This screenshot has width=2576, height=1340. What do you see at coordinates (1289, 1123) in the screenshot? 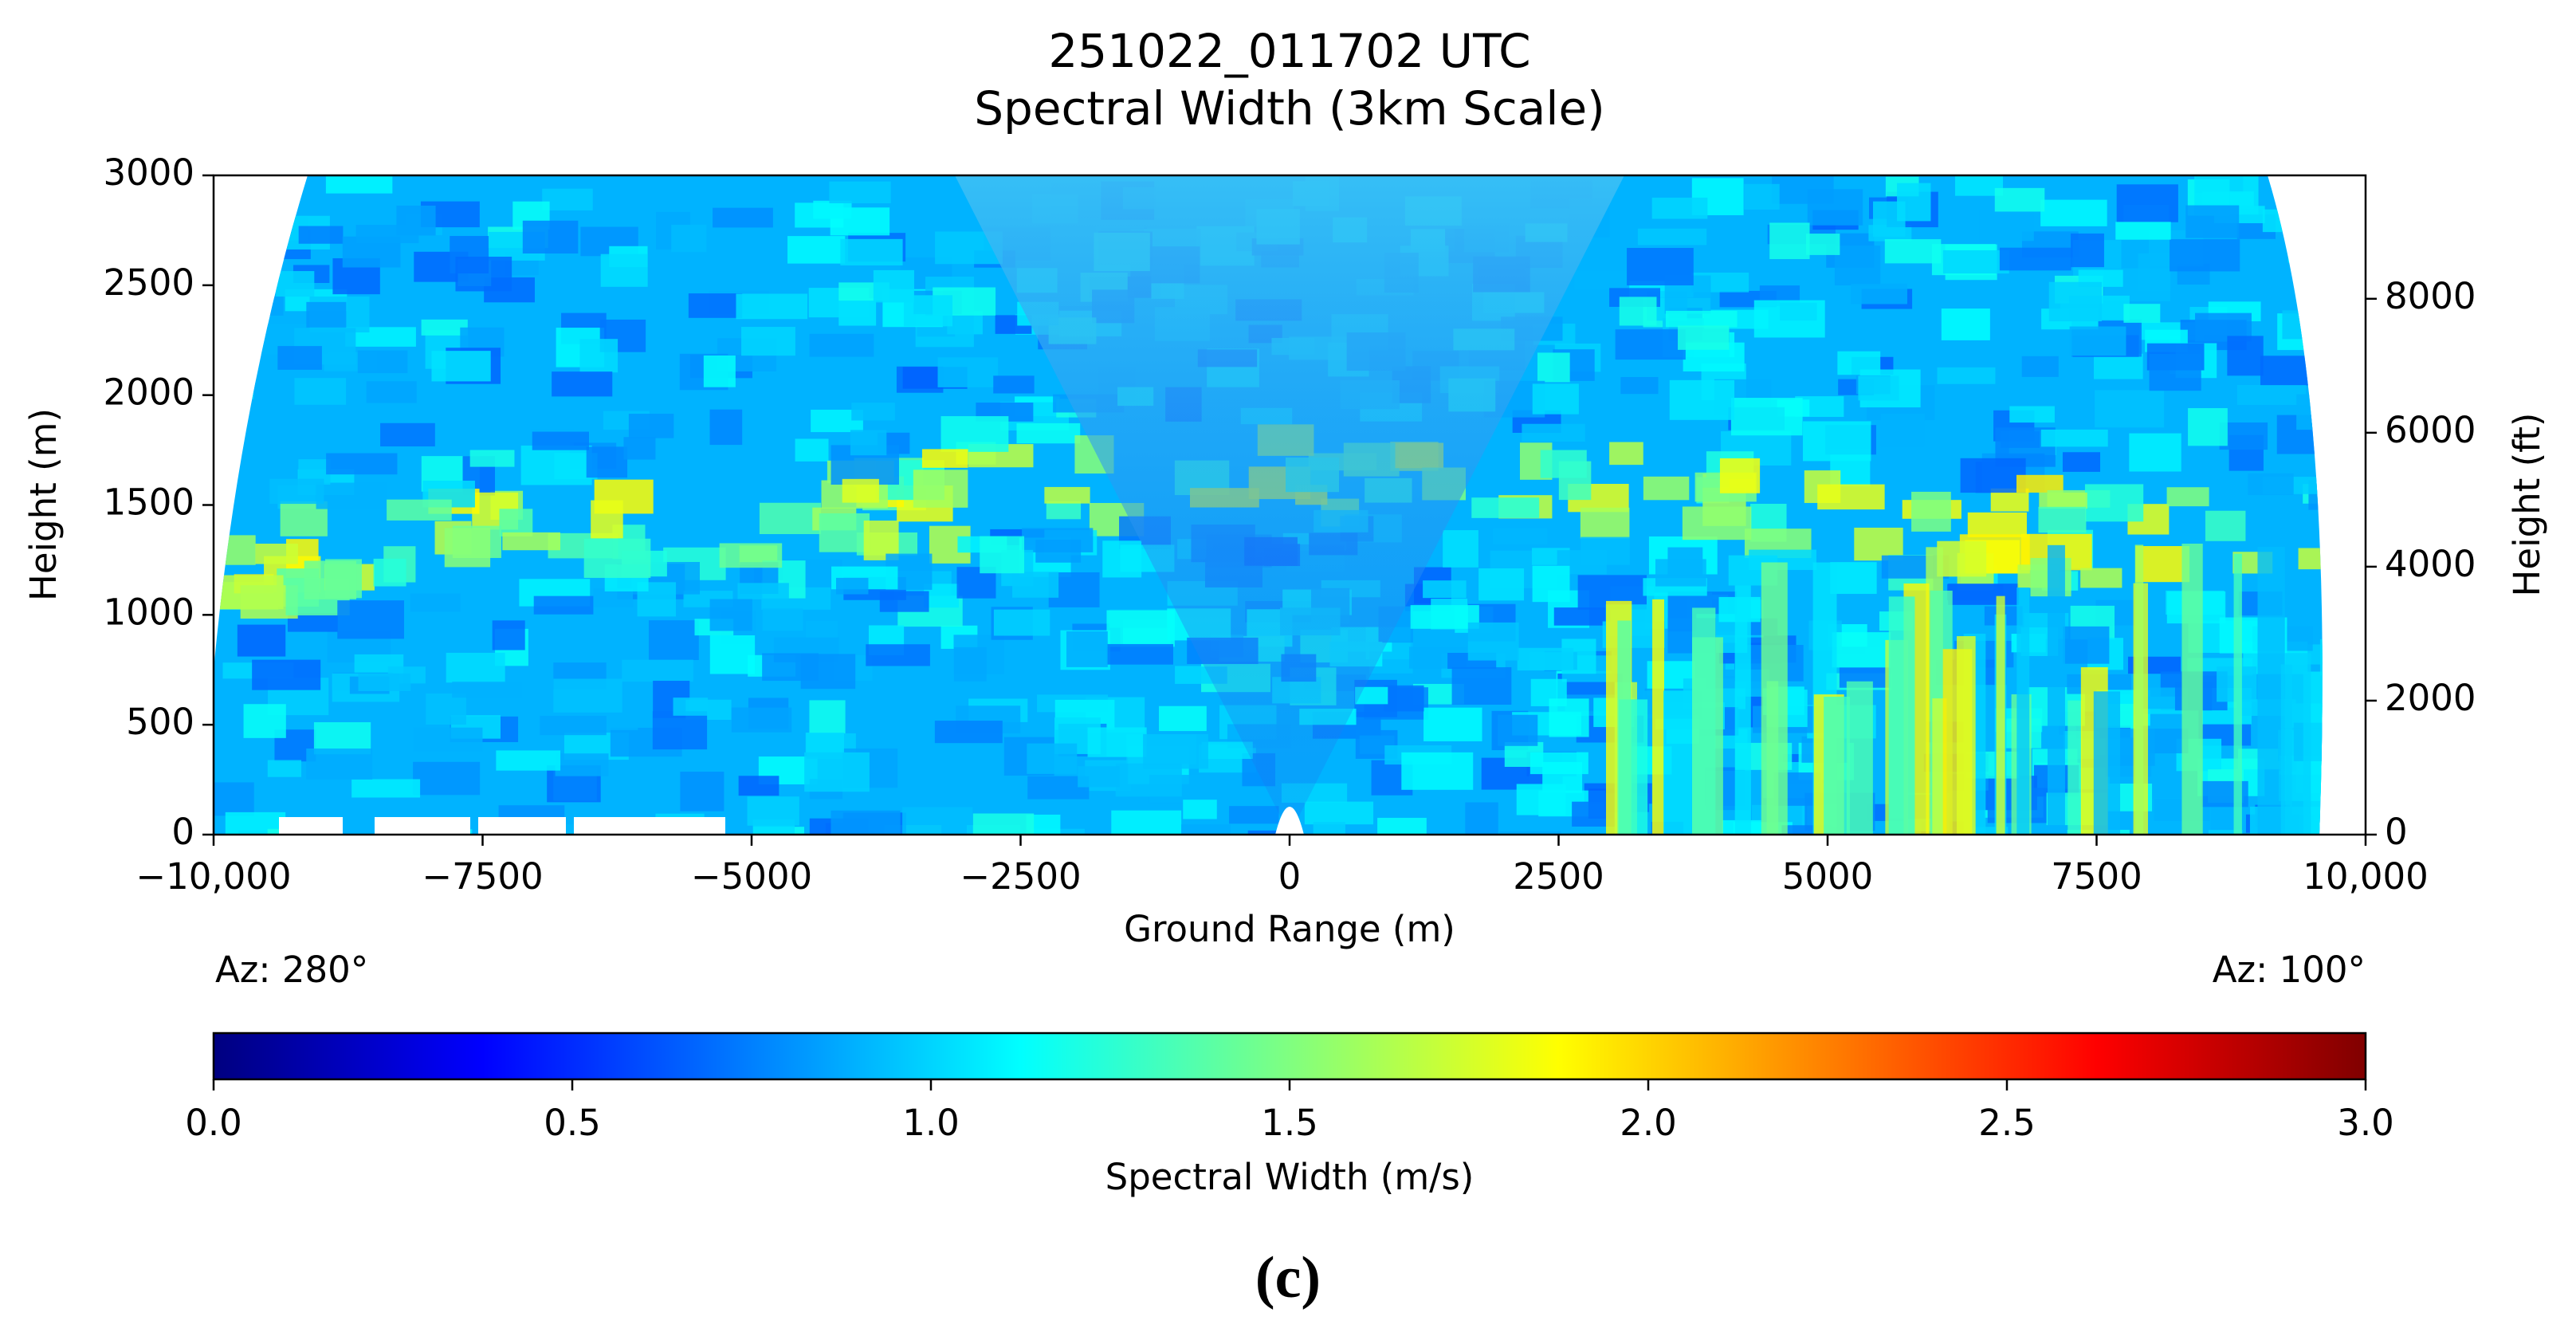
I see `colorbar-tick-label: 1.5` at bounding box center [1289, 1123].